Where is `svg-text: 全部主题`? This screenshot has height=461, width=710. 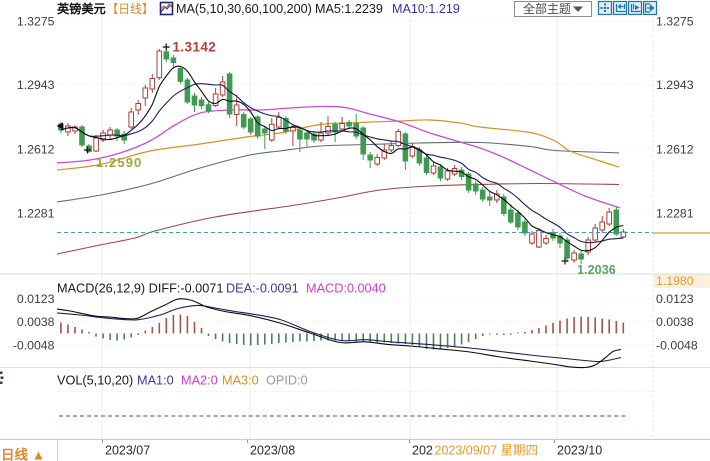 svg-text: 全部主题 is located at coordinates (547, 8).